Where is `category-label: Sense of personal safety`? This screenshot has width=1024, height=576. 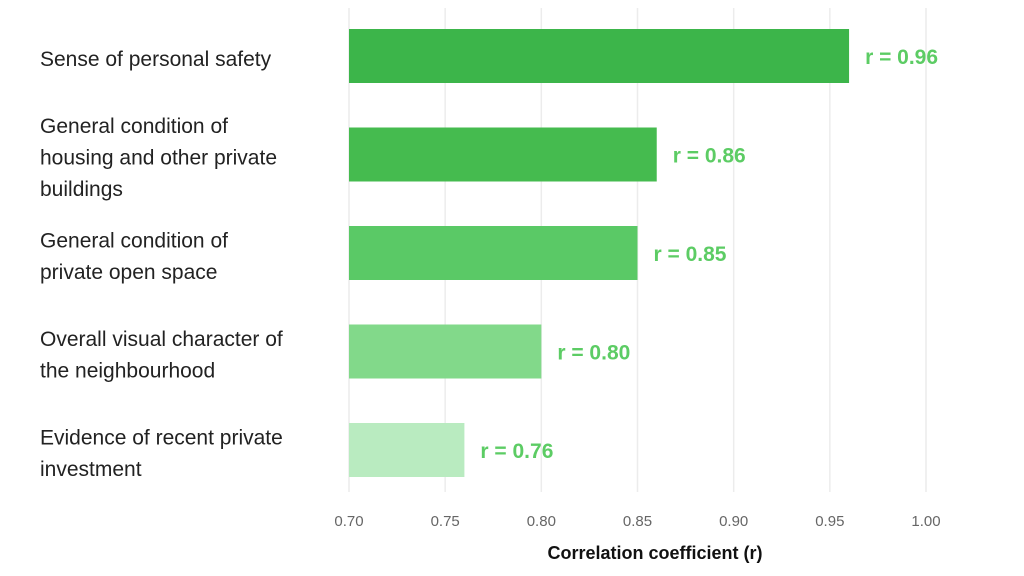
category-label: Sense of personal safety is located at coordinates (156, 59).